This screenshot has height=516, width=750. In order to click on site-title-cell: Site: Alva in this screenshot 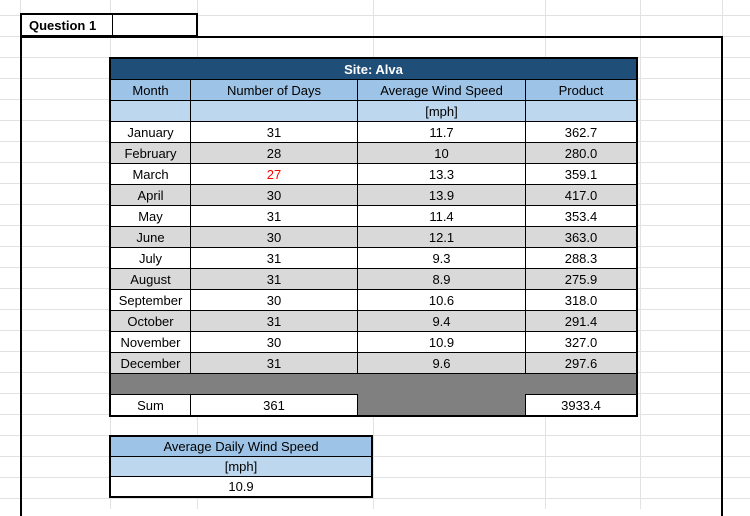, I will do `click(373, 69)`.